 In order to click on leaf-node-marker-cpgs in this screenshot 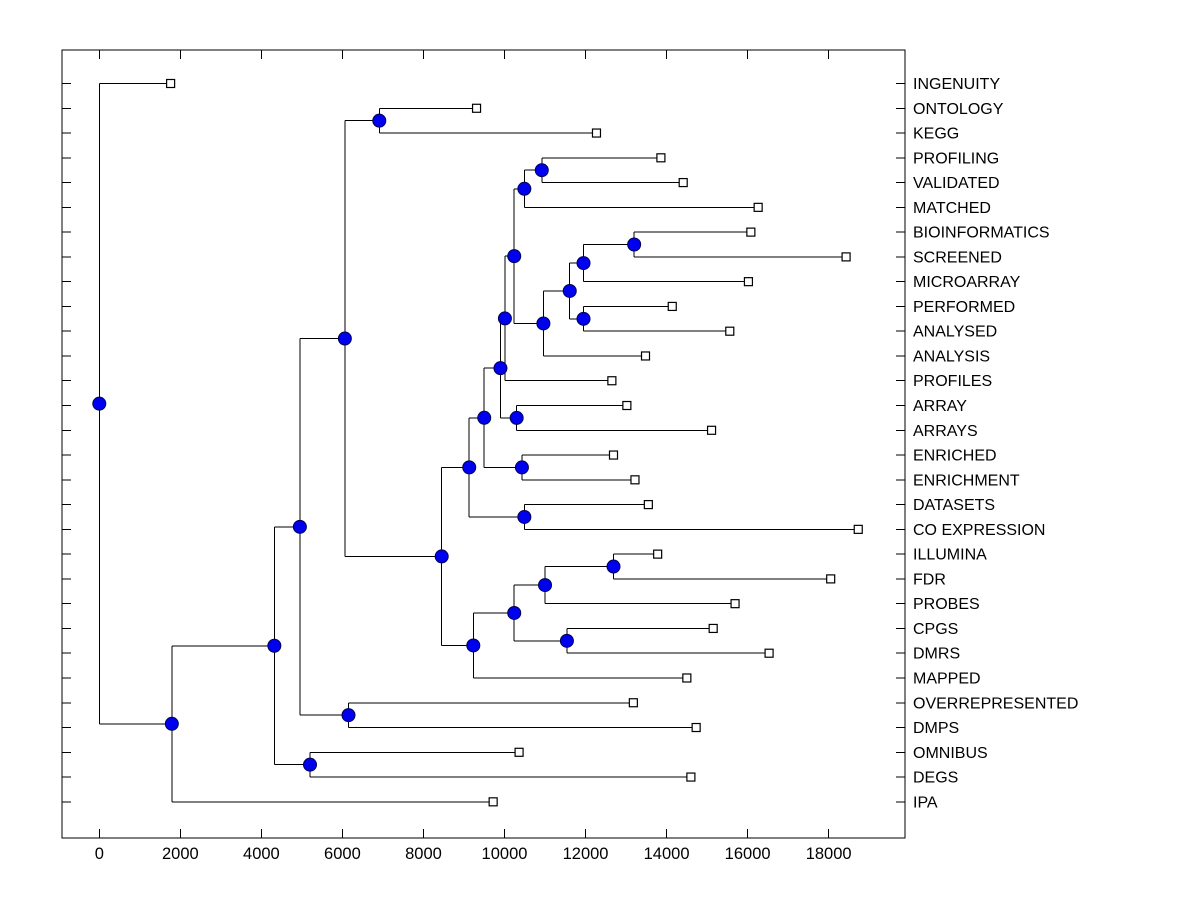, I will do `click(713, 628)`.